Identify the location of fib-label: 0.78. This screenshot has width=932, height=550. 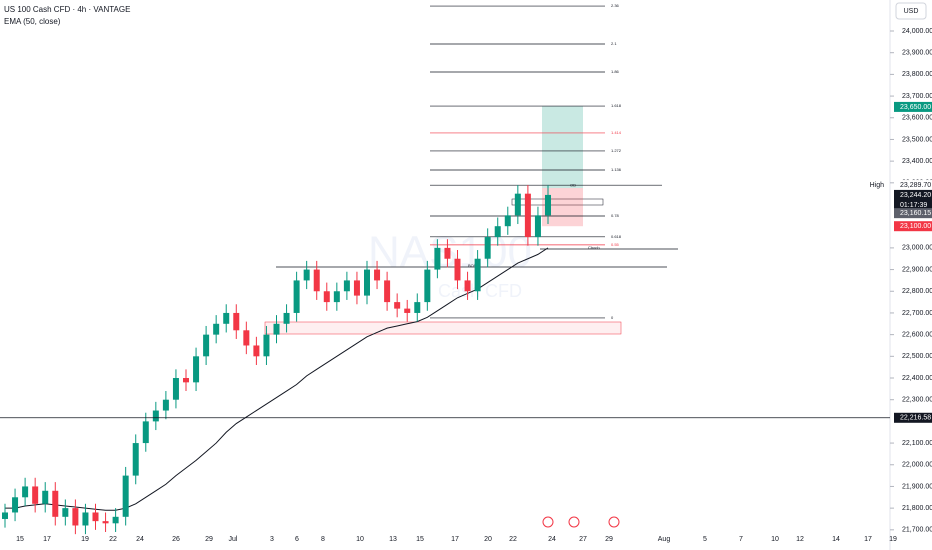
(615, 215).